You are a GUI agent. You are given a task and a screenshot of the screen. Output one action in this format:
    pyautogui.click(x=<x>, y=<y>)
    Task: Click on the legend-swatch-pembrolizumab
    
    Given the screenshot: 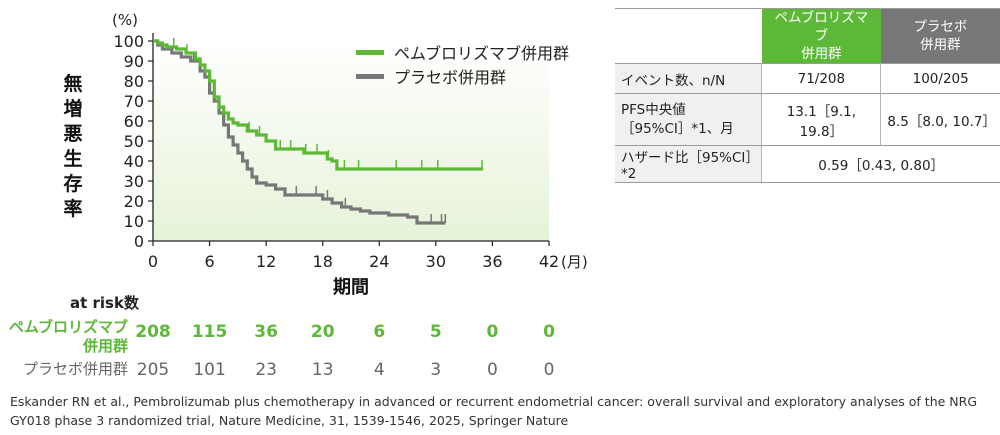 What is the action you would take?
    pyautogui.click(x=370, y=52)
    